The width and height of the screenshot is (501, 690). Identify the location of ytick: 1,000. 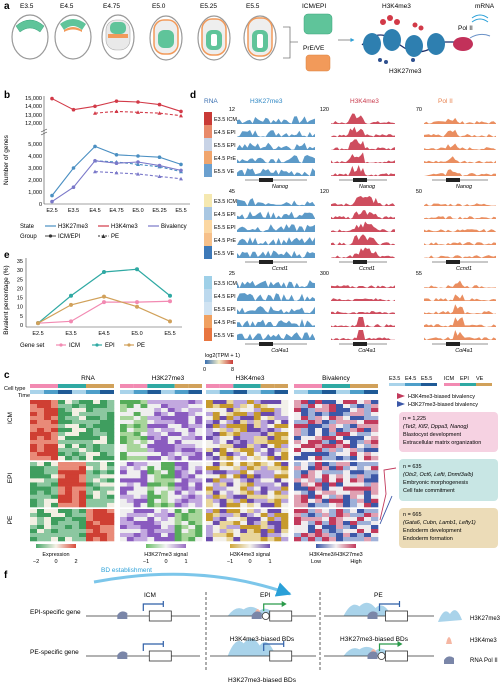
(35, 193).